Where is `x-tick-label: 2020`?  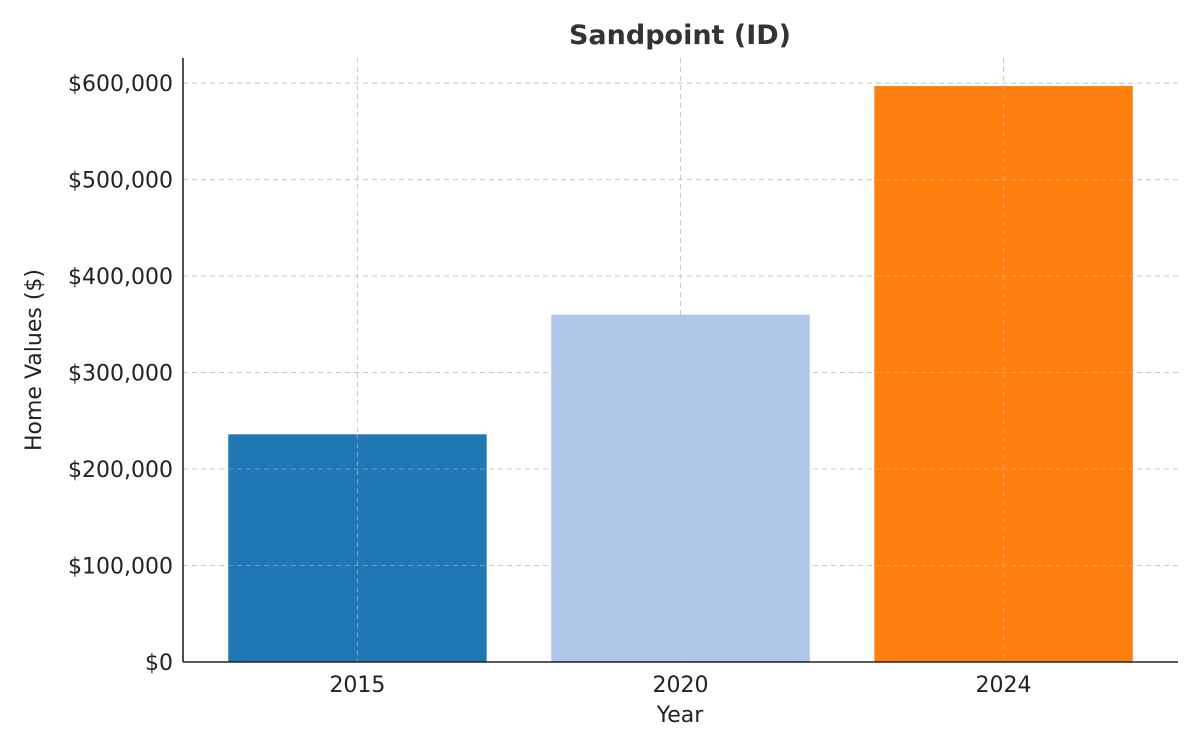 x-tick-label: 2020 is located at coordinates (681, 685).